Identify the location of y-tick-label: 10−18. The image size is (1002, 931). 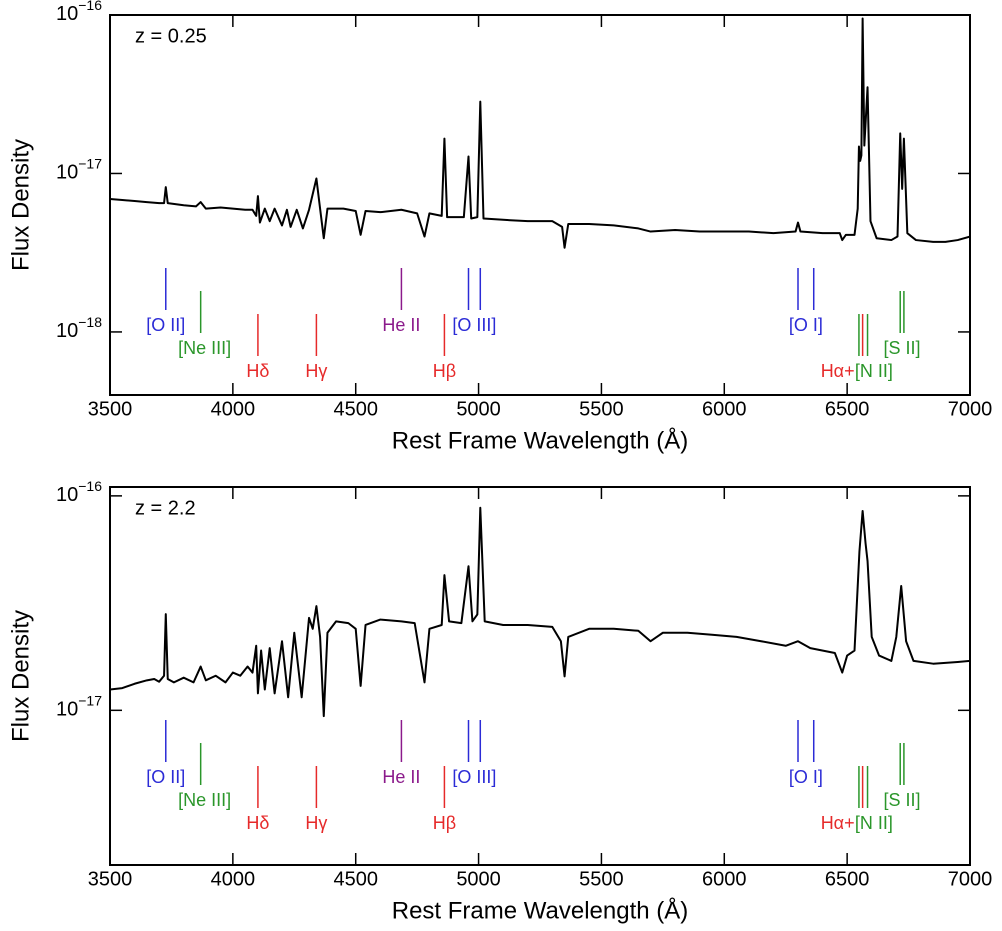
(79, 328).